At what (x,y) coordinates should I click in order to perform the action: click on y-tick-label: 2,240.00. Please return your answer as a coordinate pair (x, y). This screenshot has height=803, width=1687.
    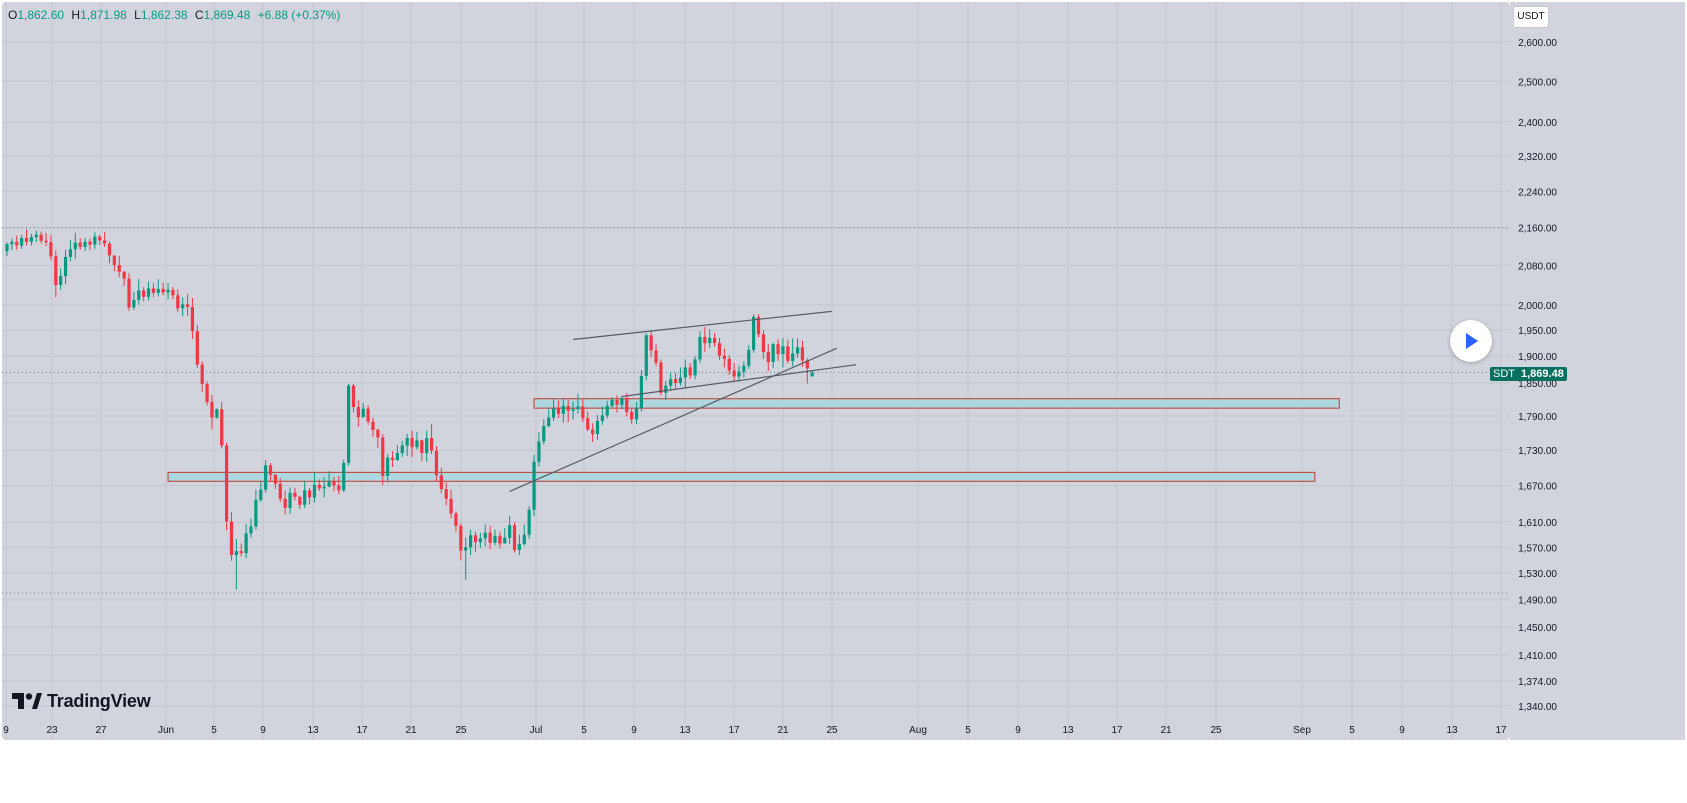
    Looking at the image, I should click on (1537, 192).